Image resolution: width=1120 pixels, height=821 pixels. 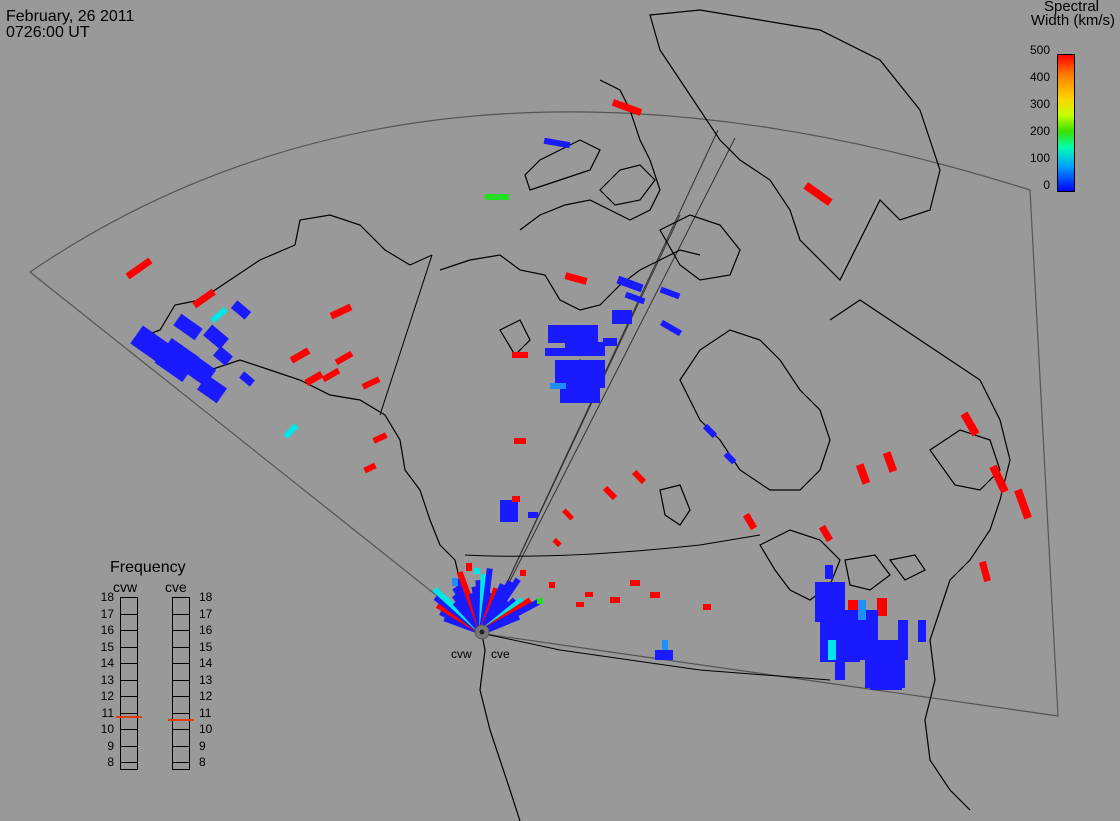 What do you see at coordinates (70, 16) in the screenshot?
I see `date-label: February, 26 2011` at bounding box center [70, 16].